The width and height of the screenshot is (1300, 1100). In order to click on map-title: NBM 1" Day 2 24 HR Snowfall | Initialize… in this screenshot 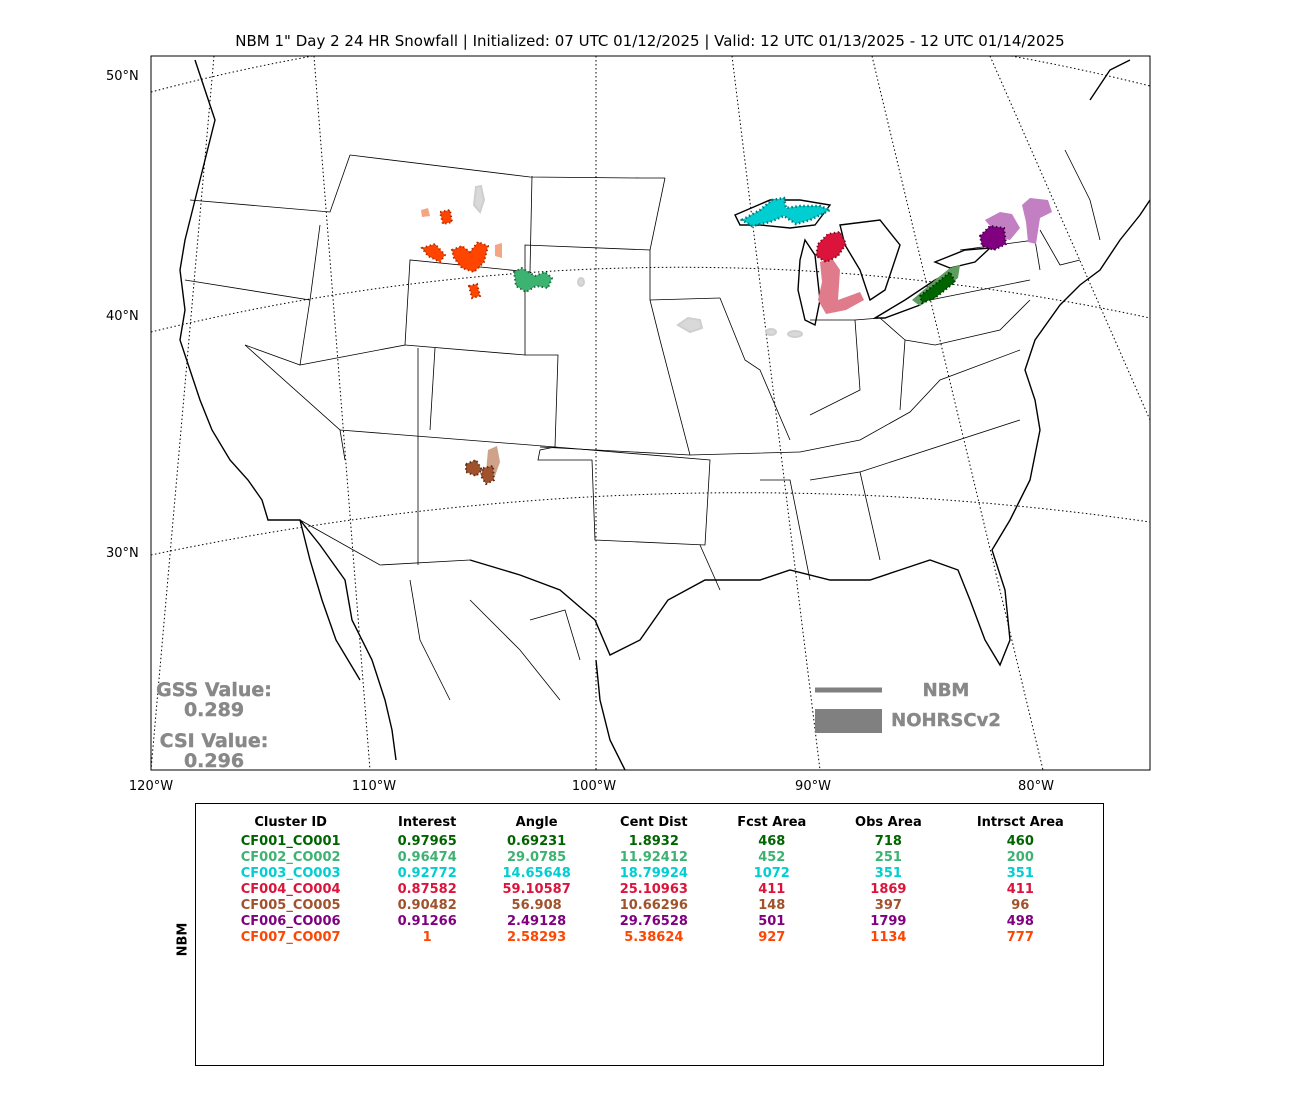, I will do `click(650, 41)`.